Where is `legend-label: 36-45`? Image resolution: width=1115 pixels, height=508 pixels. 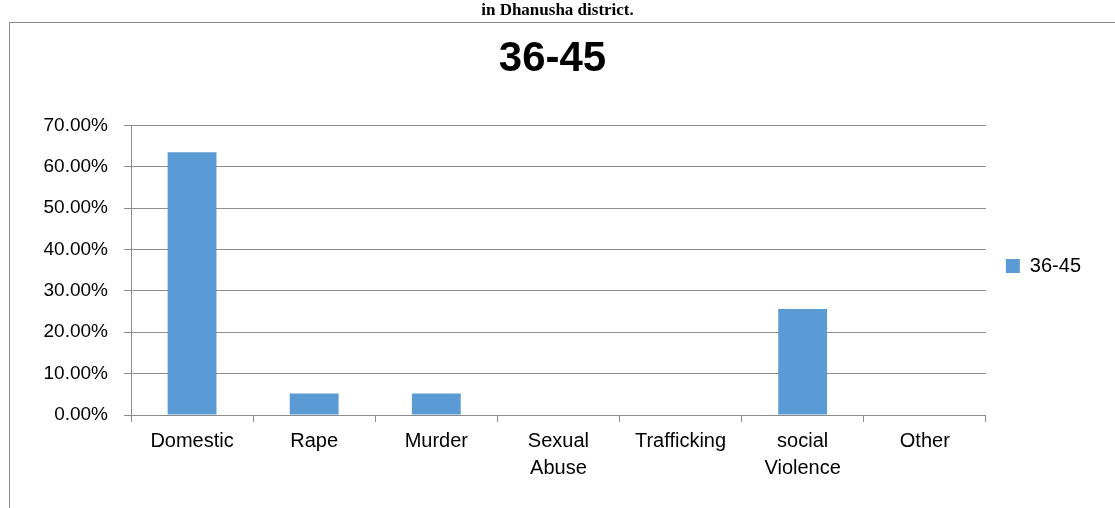
legend-label: 36-45 is located at coordinates (1055, 264).